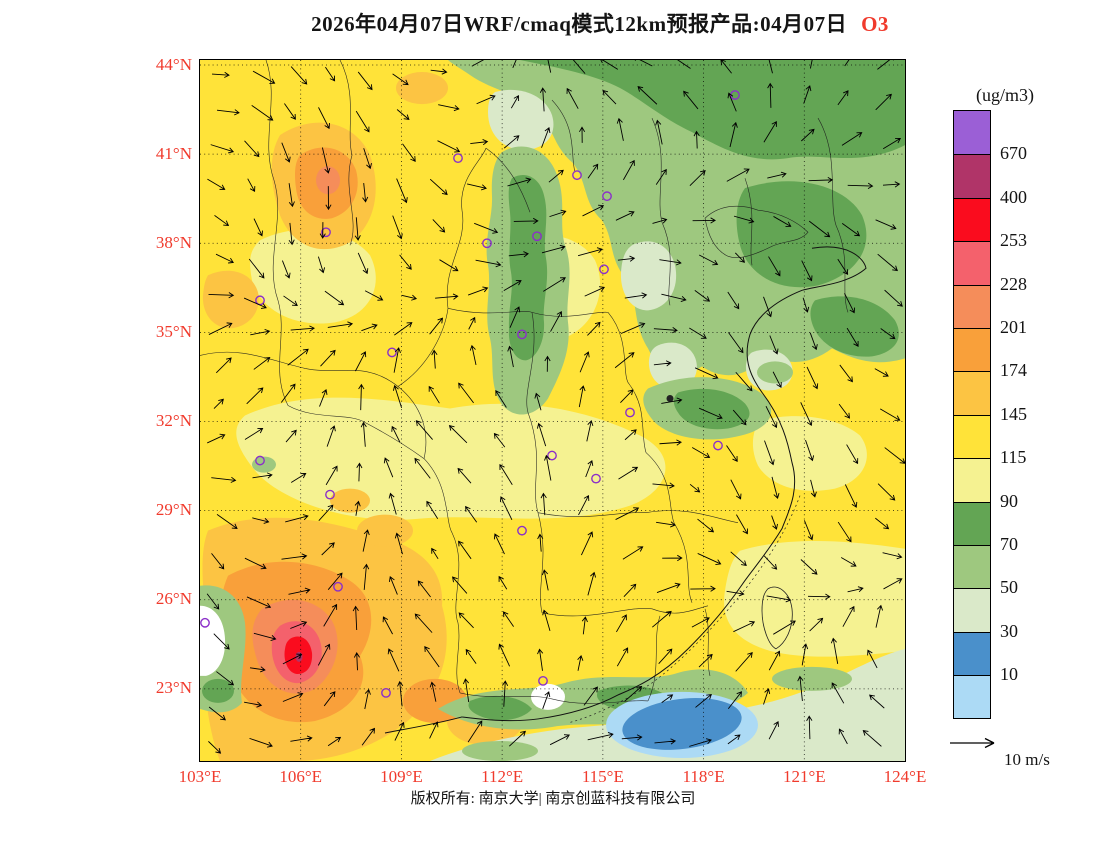  What do you see at coordinates (1013, 196) in the screenshot?
I see `colorbar-tick-label: 400` at bounding box center [1013, 196].